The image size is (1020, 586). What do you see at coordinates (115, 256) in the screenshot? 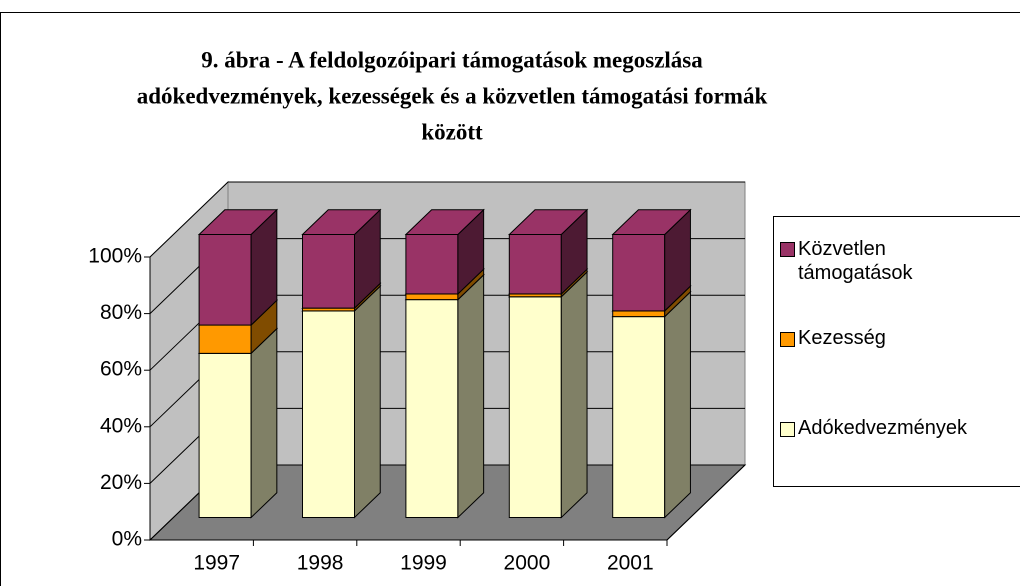
I see `y-tick-label: 100%` at bounding box center [115, 256].